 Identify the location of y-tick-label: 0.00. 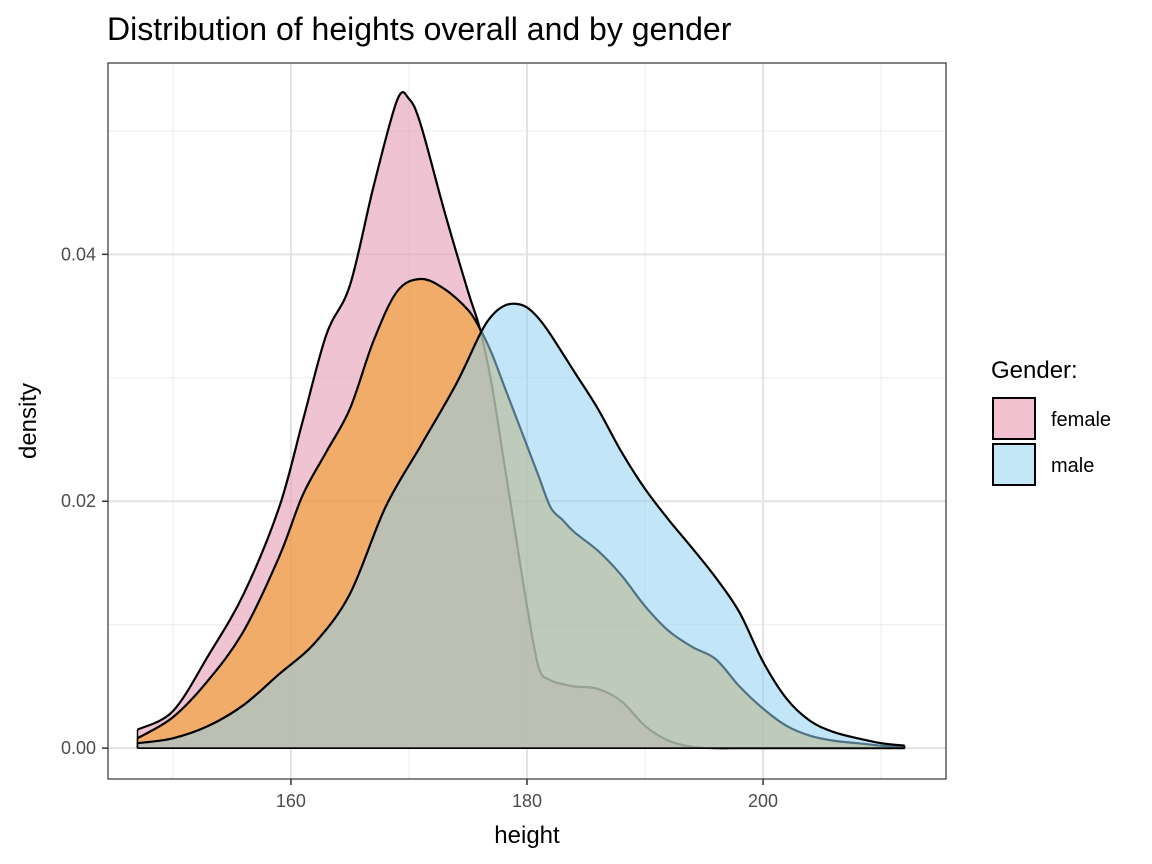
(78, 748).